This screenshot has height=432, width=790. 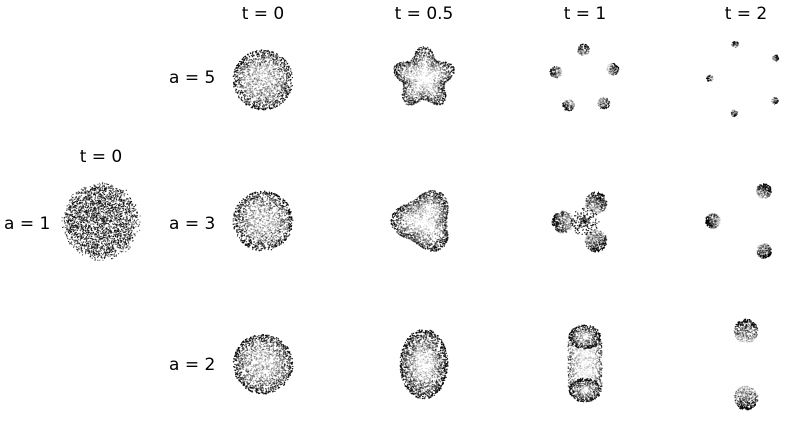 I want to click on time-label-1: t = 0.5, so click(x=424, y=14).